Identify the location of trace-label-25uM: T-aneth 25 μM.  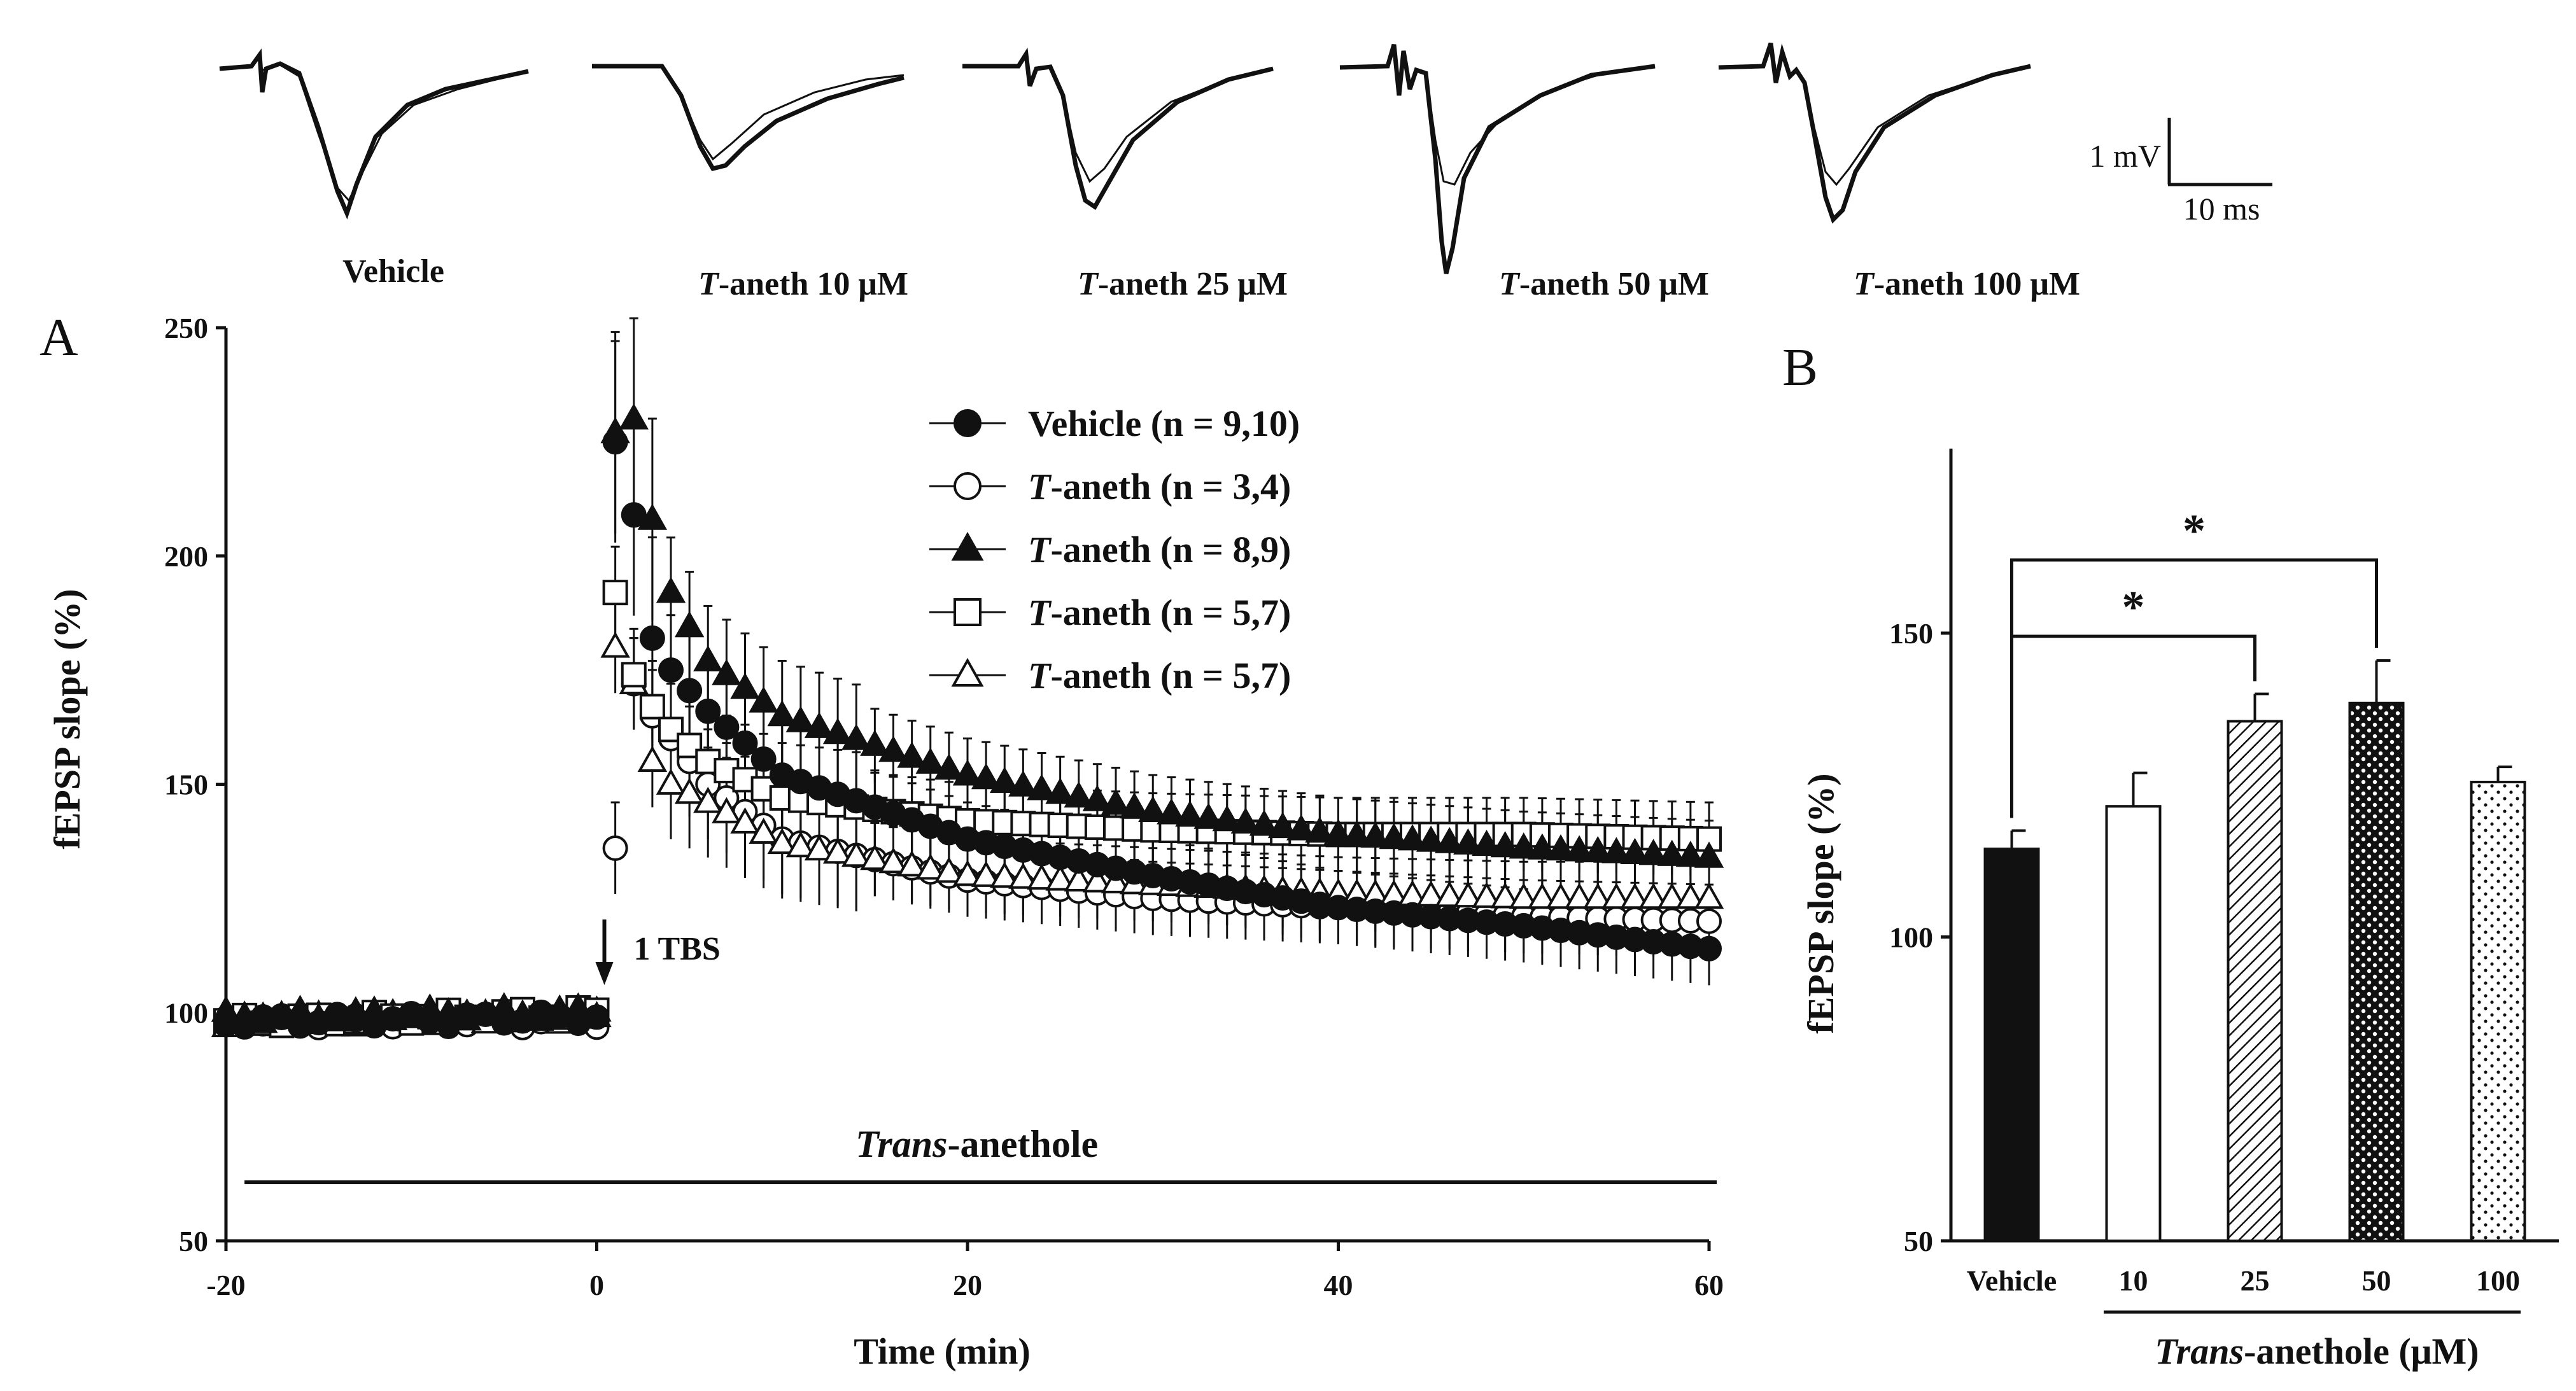
(1183, 284).